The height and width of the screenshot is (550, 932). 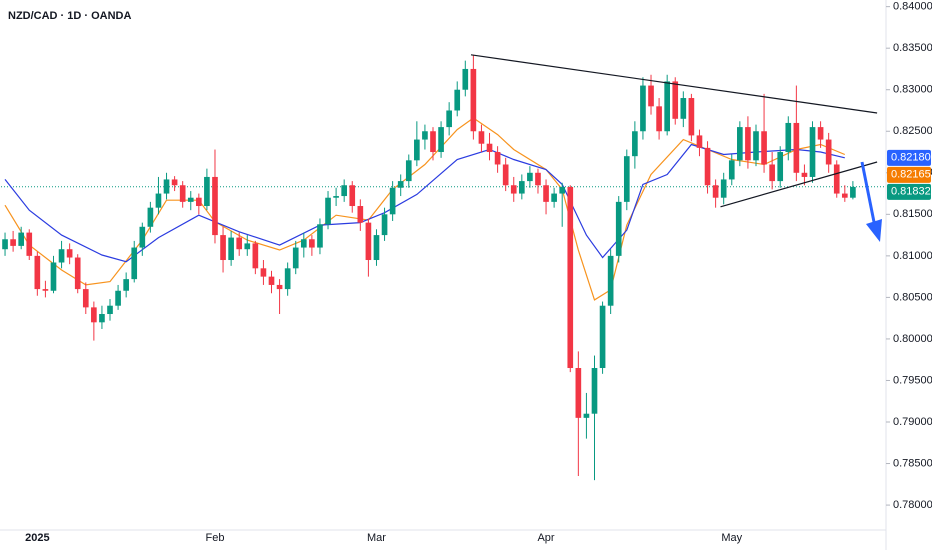 I want to click on price-label: 0.82180, so click(x=911, y=158).